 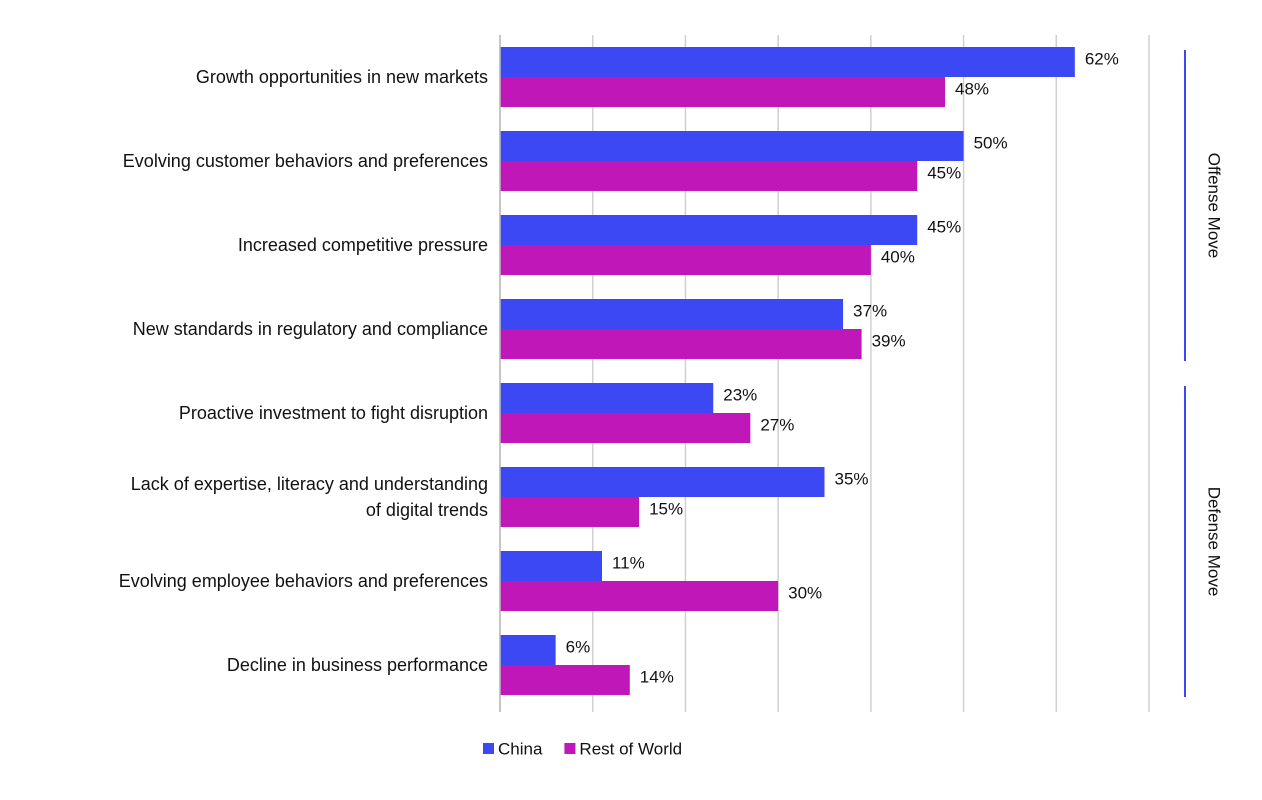 What do you see at coordinates (520, 748) in the screenshot?
I see `legend-label: China` at bounding box center [520, 748].